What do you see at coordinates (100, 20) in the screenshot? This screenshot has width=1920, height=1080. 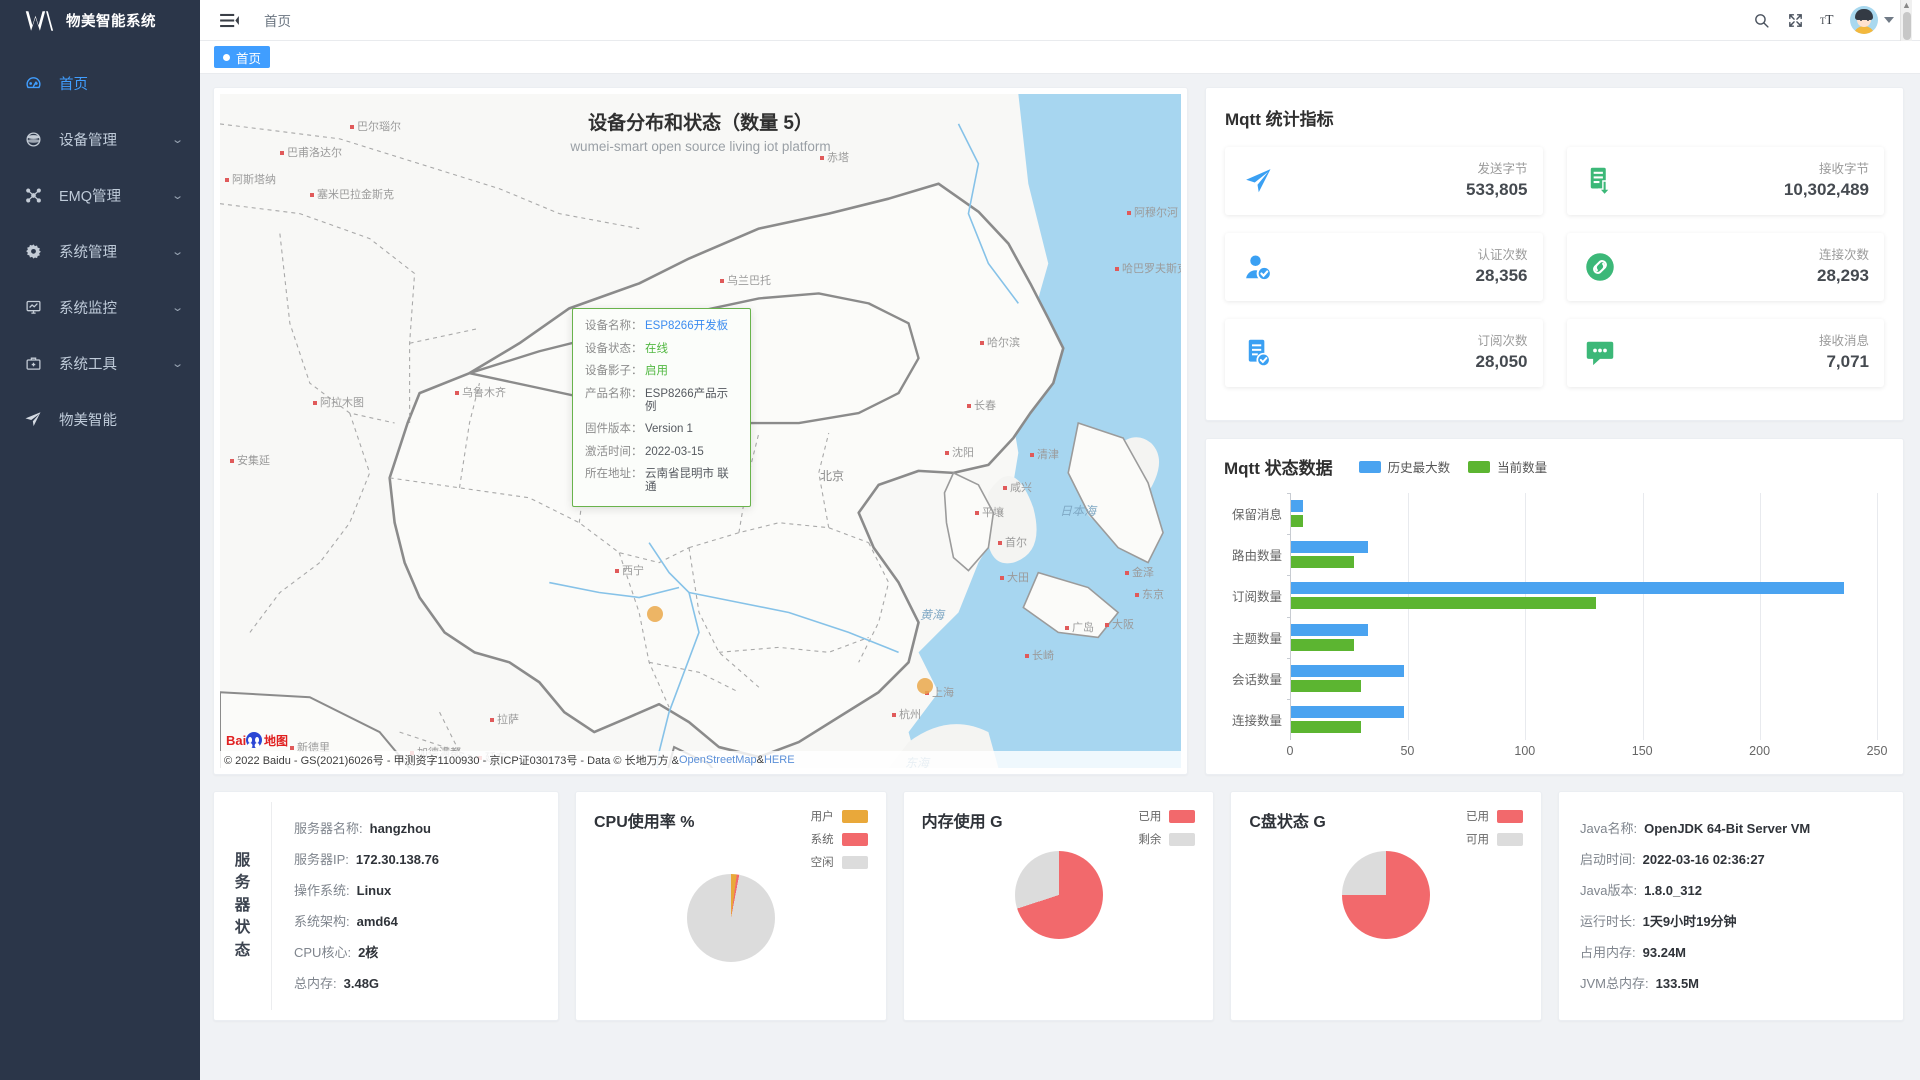 I see `brand-logo: 物美智能系统` at bounding box center [100, 20].